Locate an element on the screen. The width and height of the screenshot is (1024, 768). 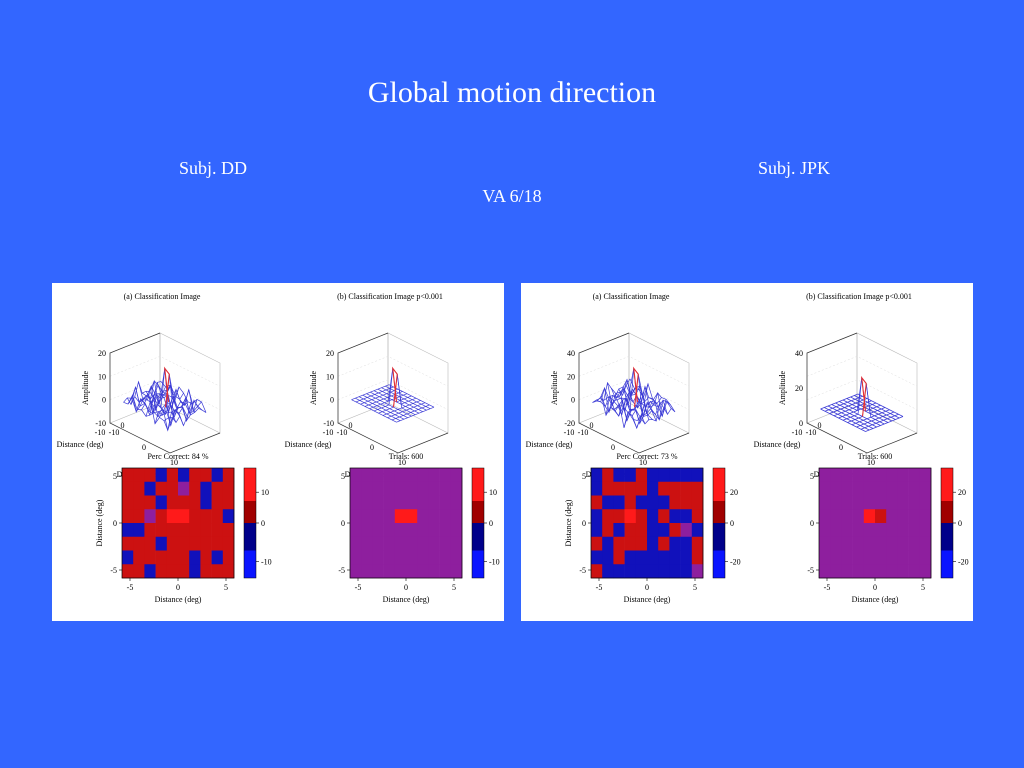
surface-a-z-tick: 40 is located at coordinates (571, 353).